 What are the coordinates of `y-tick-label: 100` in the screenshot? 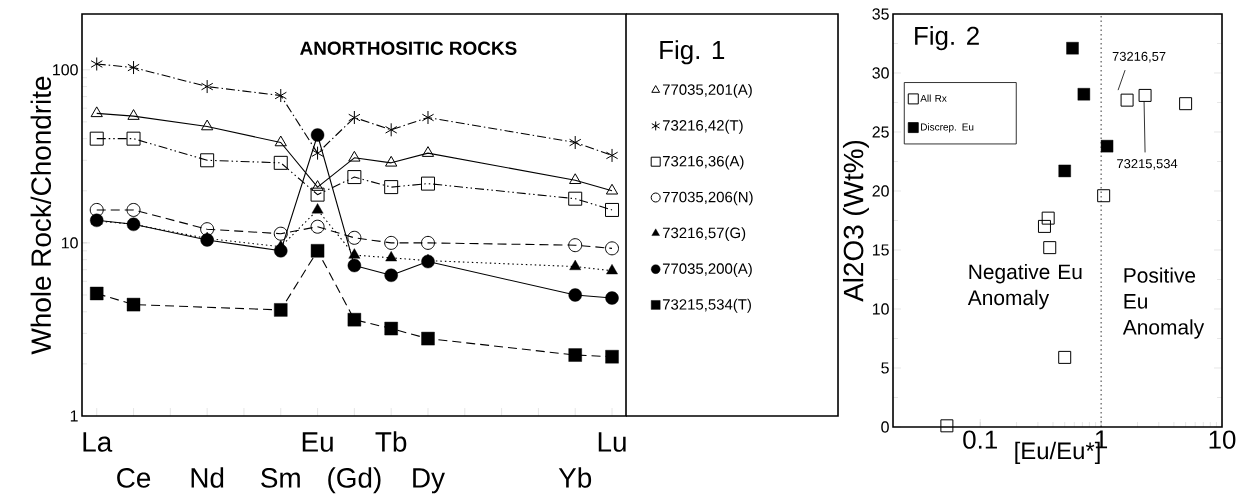 It's located at (65, 70).